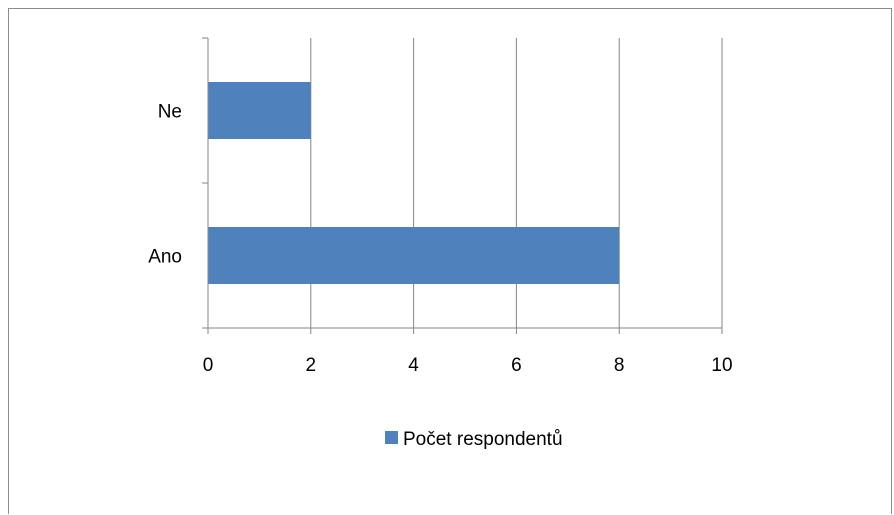 This screenshot has width=894, height=515. I want to click on x-tick-label-0: 0, so click(208, 365).